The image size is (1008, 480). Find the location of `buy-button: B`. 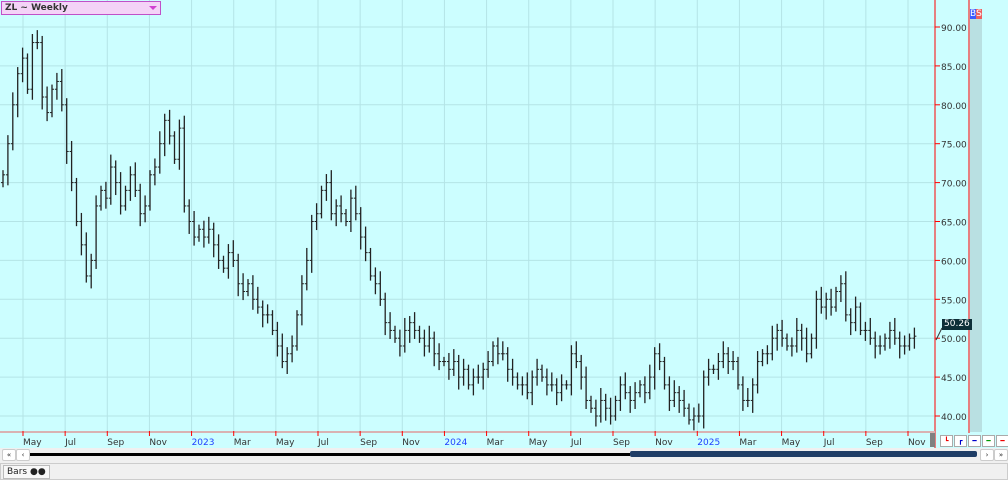

buy-button: B is located at coordinates (973, 14).